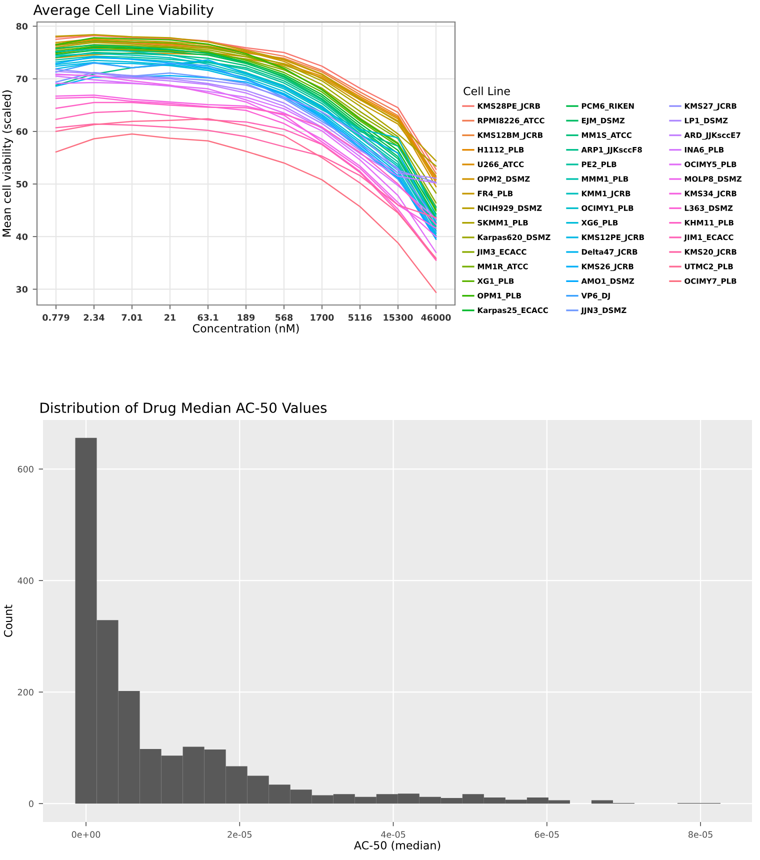  I want to click on y-tick-label: 30, so click(22, 289).